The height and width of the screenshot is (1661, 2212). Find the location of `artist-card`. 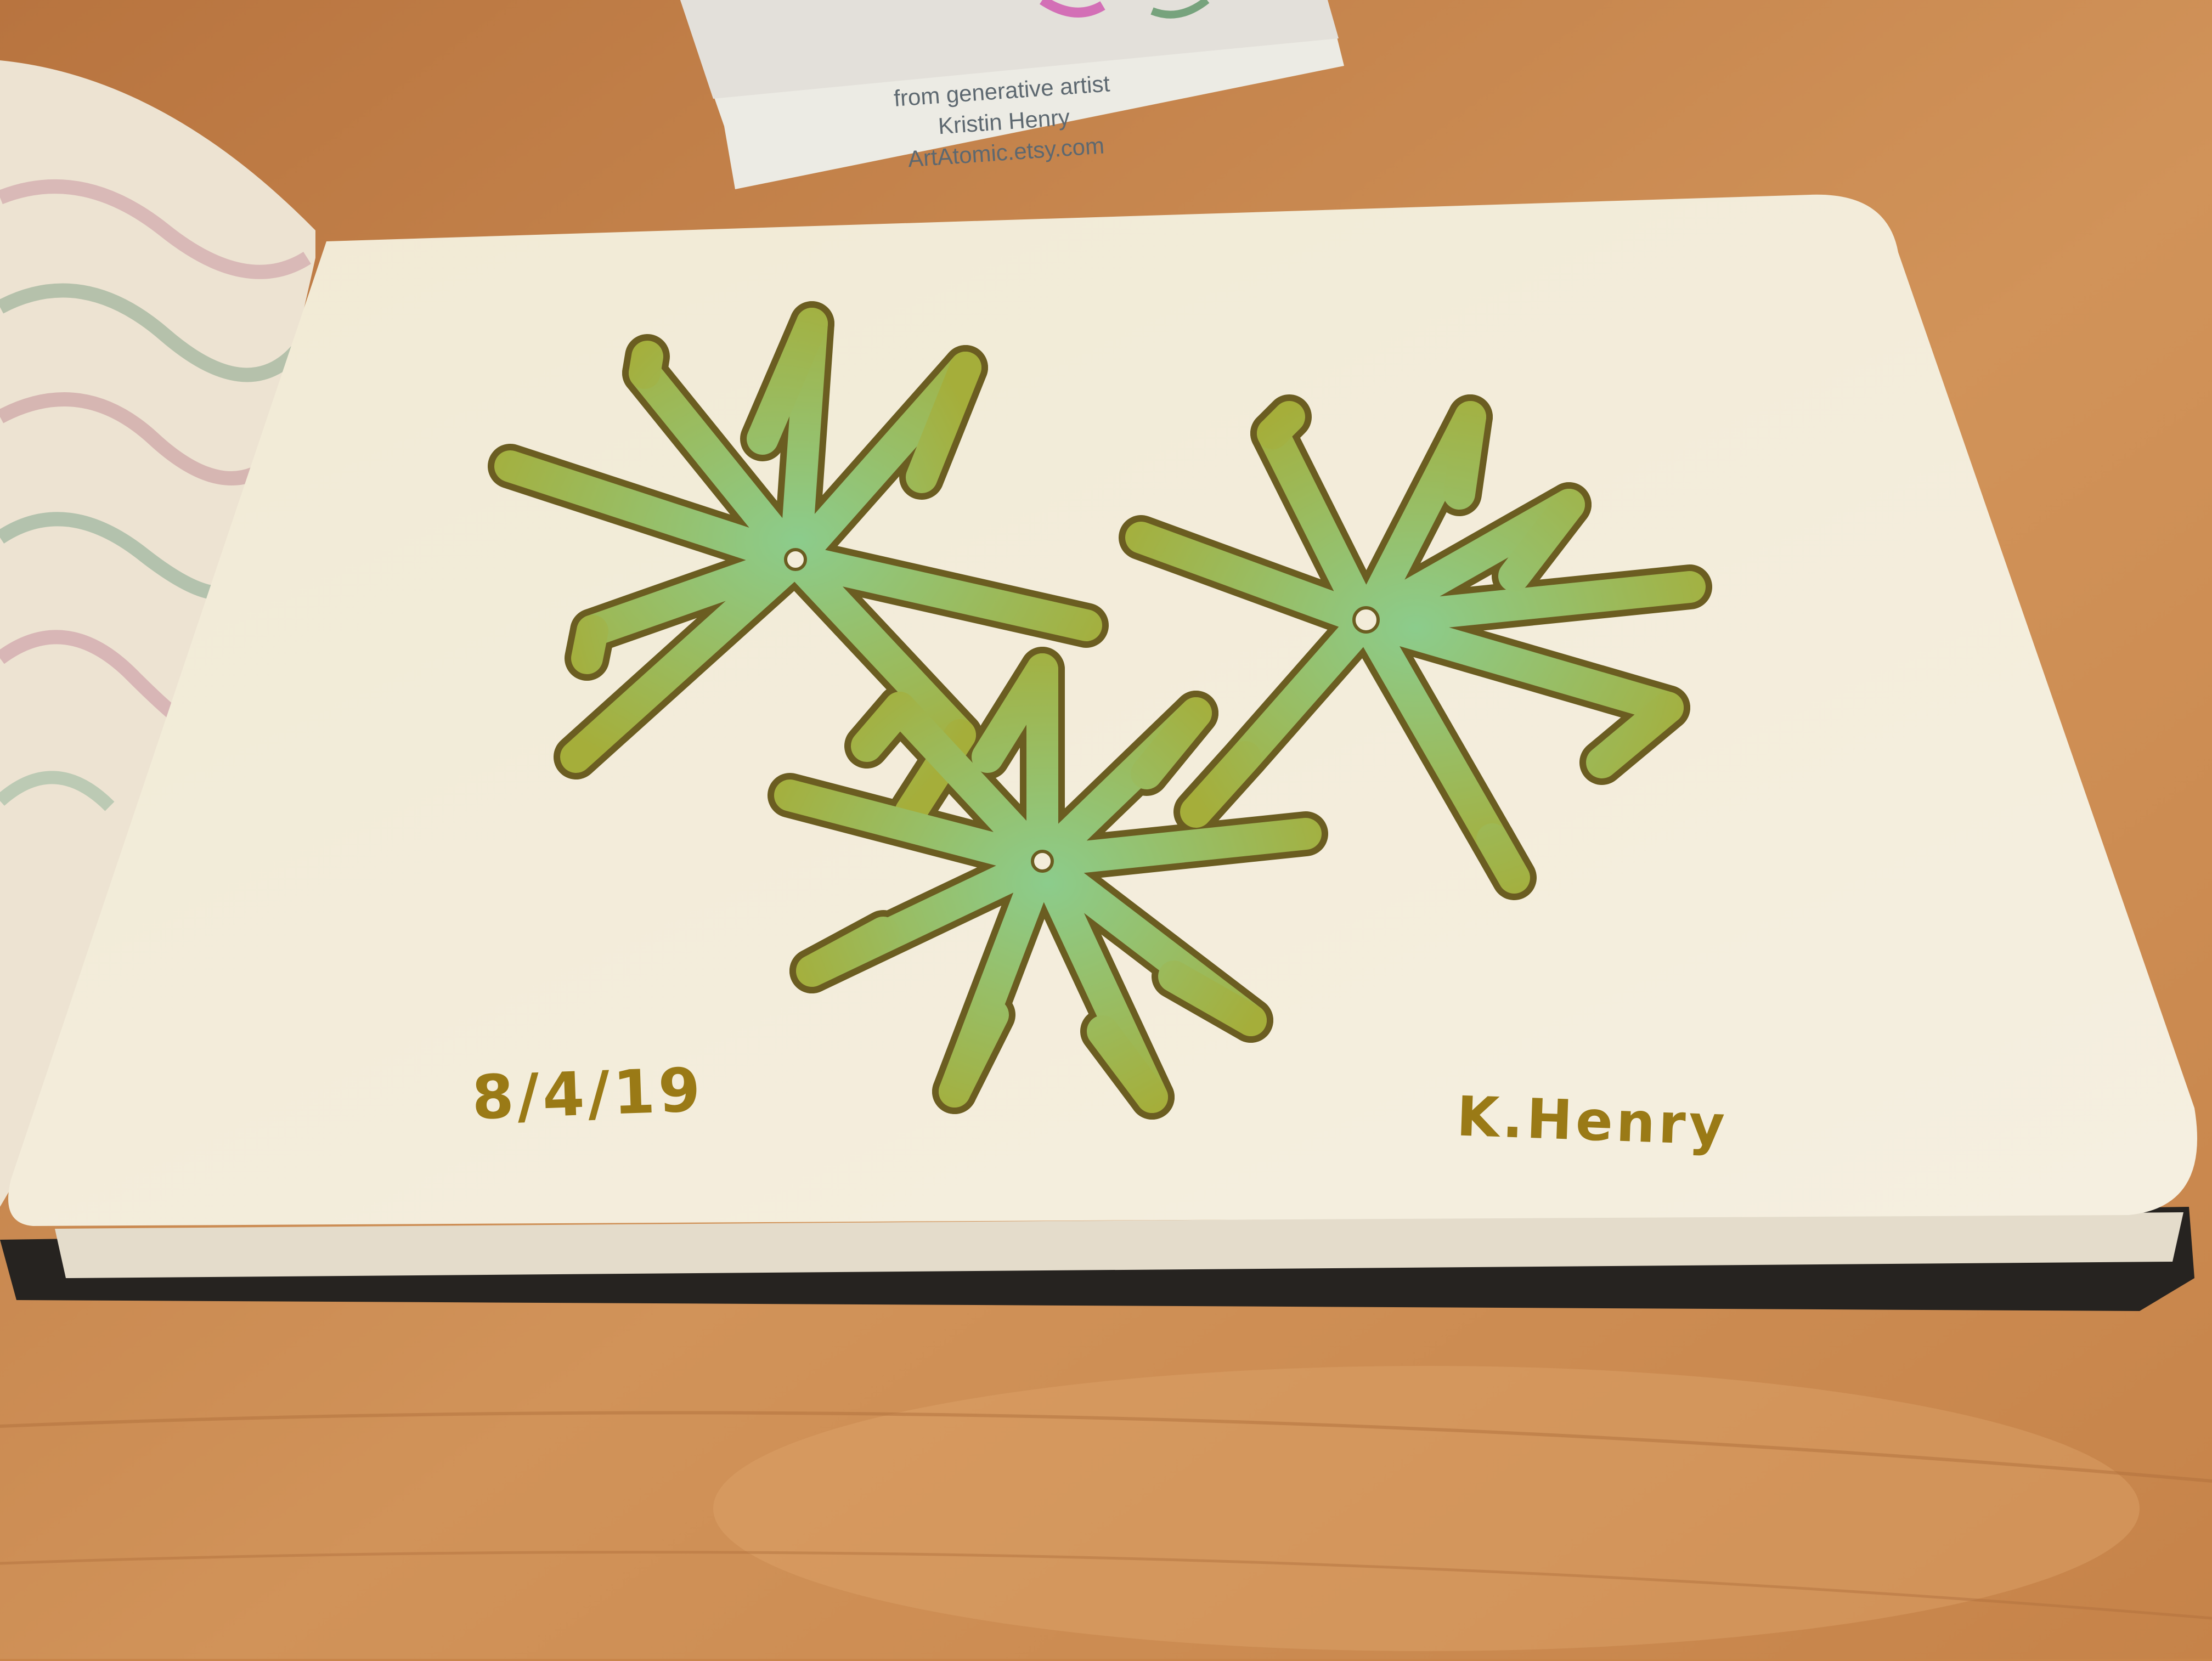

artist-card is located at coordinates (1012, 95).